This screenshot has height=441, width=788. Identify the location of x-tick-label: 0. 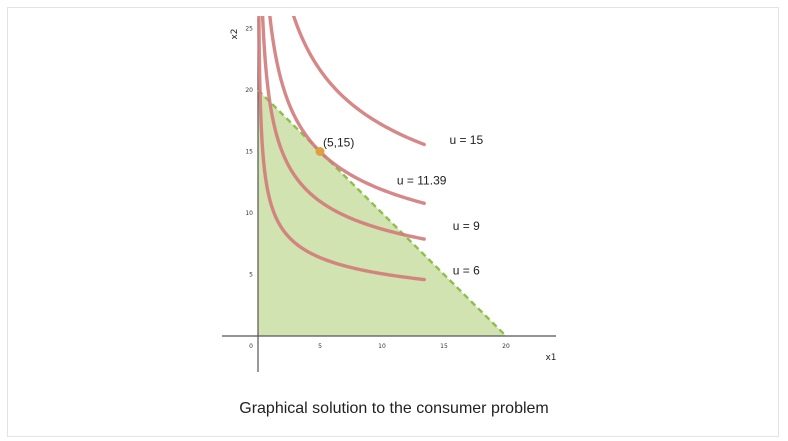
(251, 346).